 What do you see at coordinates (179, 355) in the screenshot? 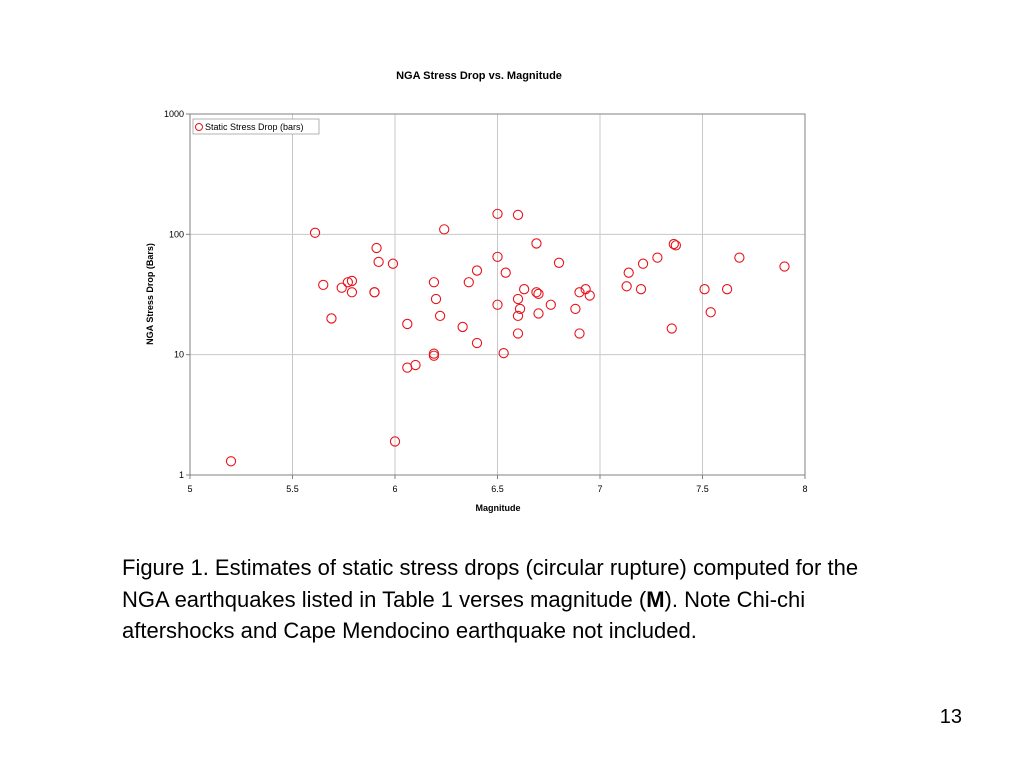
I see `y-tick-label: 10` at bounding box center [179, 355].